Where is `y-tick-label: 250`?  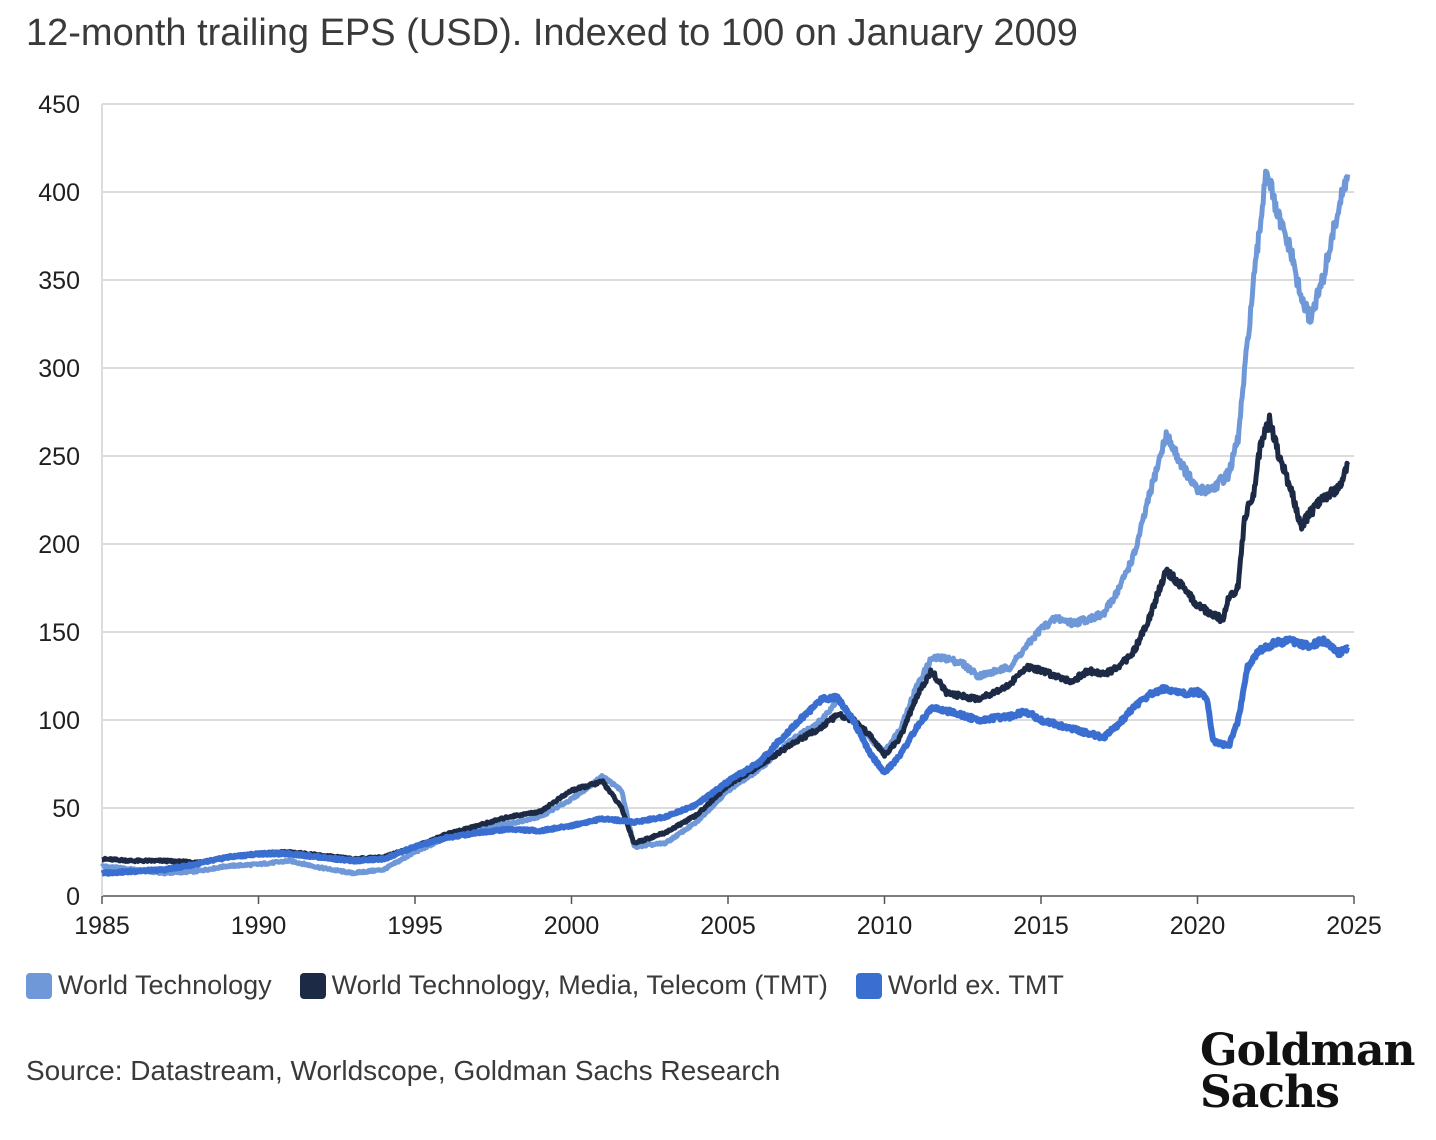
y-tick-label: 250 is located at coordinates (59, 457).